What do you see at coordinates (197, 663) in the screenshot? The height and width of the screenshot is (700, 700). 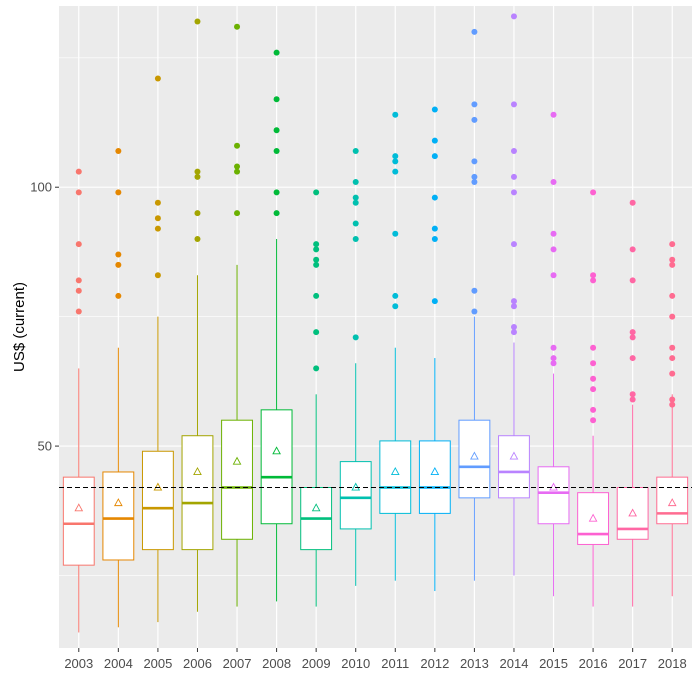 I see `x-tick-label: 2006` at bounding box center [197, 663].